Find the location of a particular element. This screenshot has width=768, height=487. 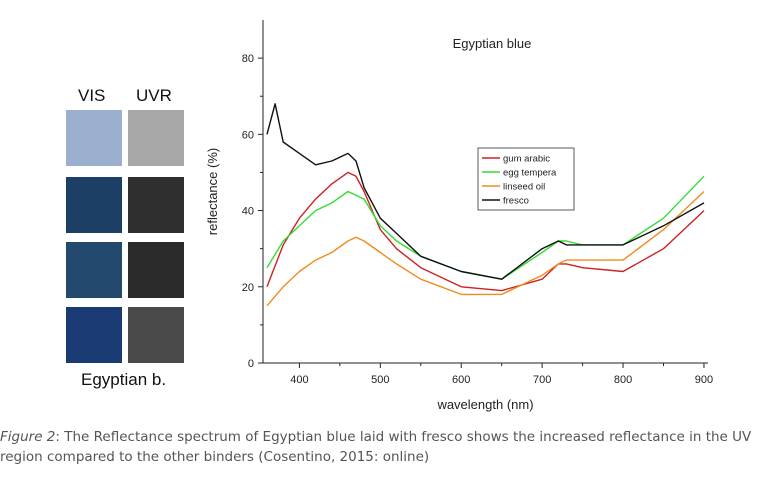

x-tick-label: 600 is located at coordinates (461, 380).